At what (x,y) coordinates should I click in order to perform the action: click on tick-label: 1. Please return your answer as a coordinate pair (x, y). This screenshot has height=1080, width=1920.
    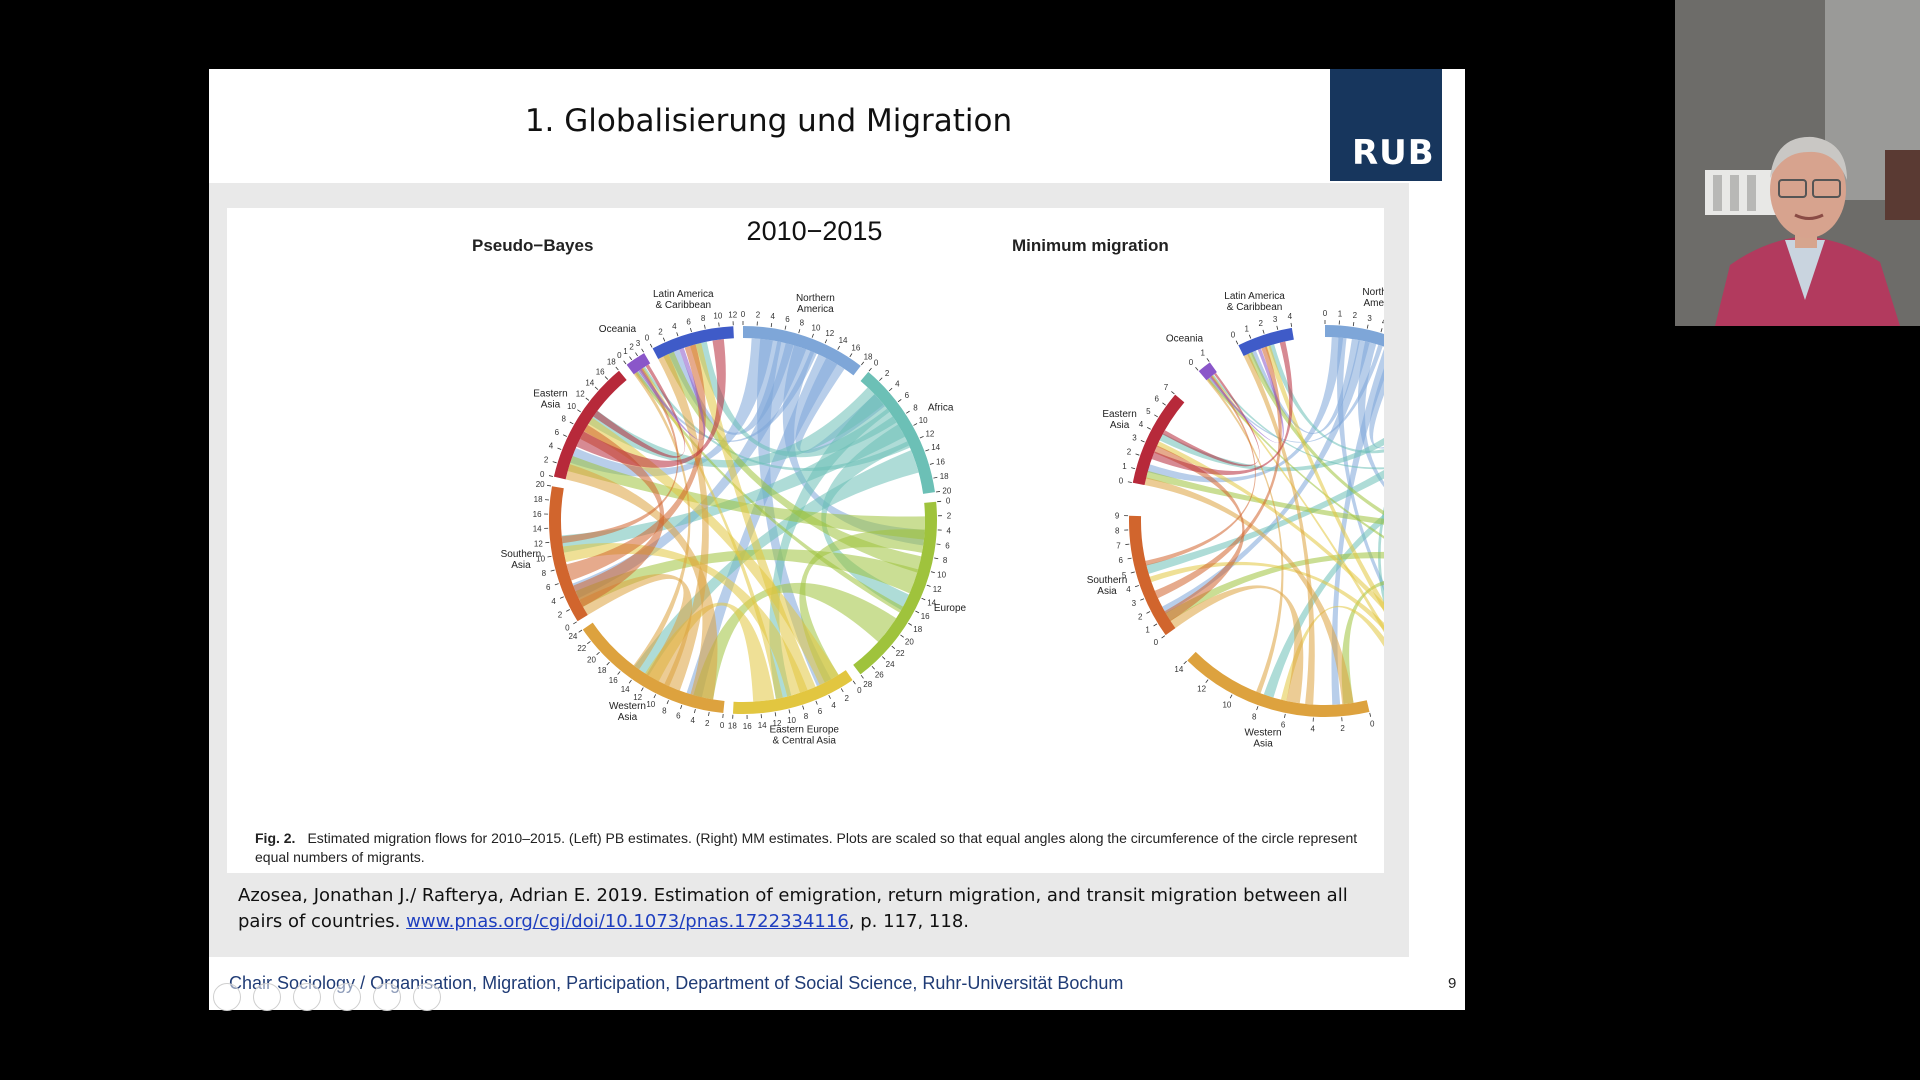
    Looking at the image, I should click on (1124, 466).